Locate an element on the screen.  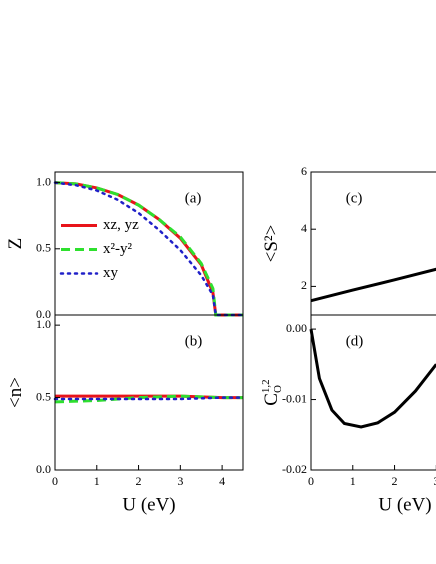
y-label-main: <S²> is located at coordinates (271, 244).